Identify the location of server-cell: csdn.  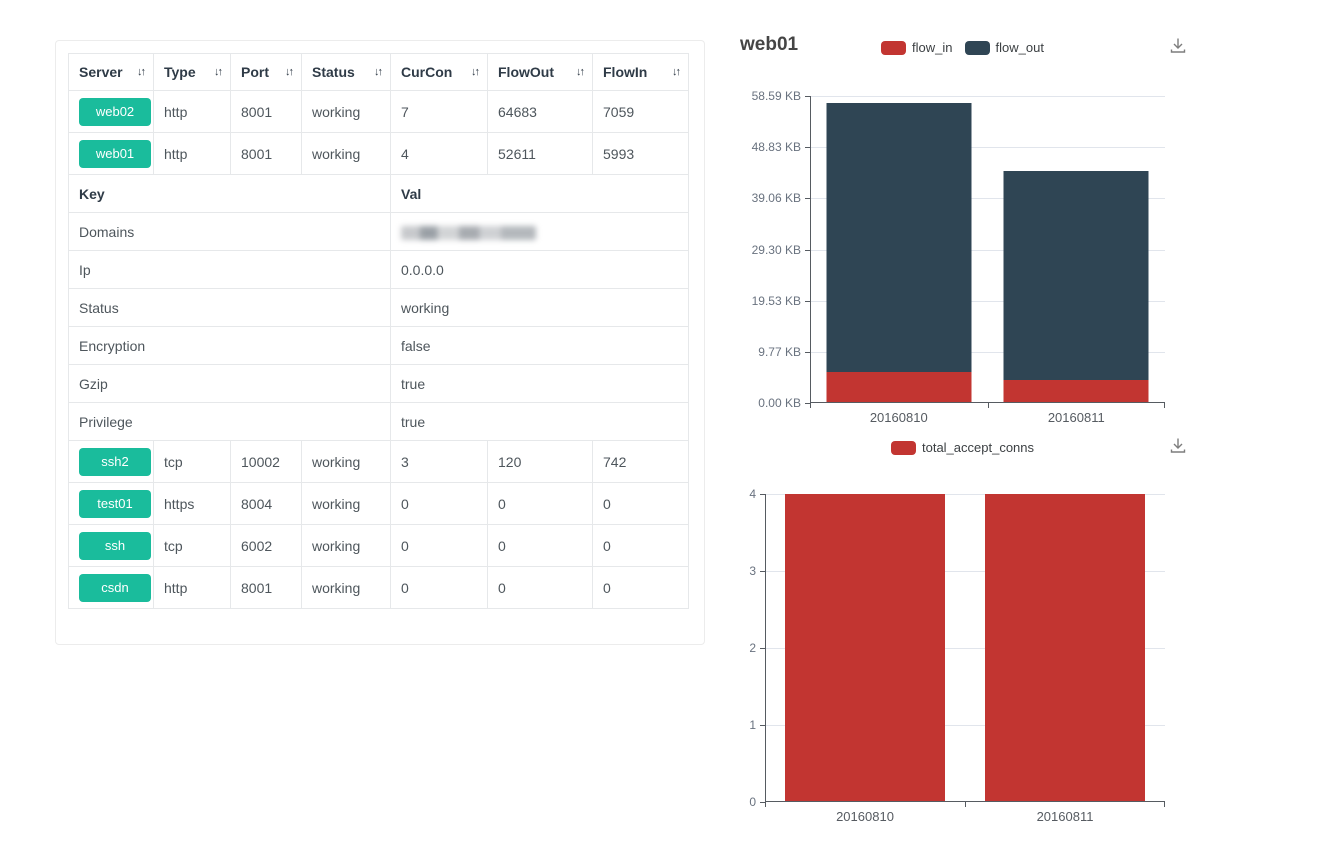
(111, 587).